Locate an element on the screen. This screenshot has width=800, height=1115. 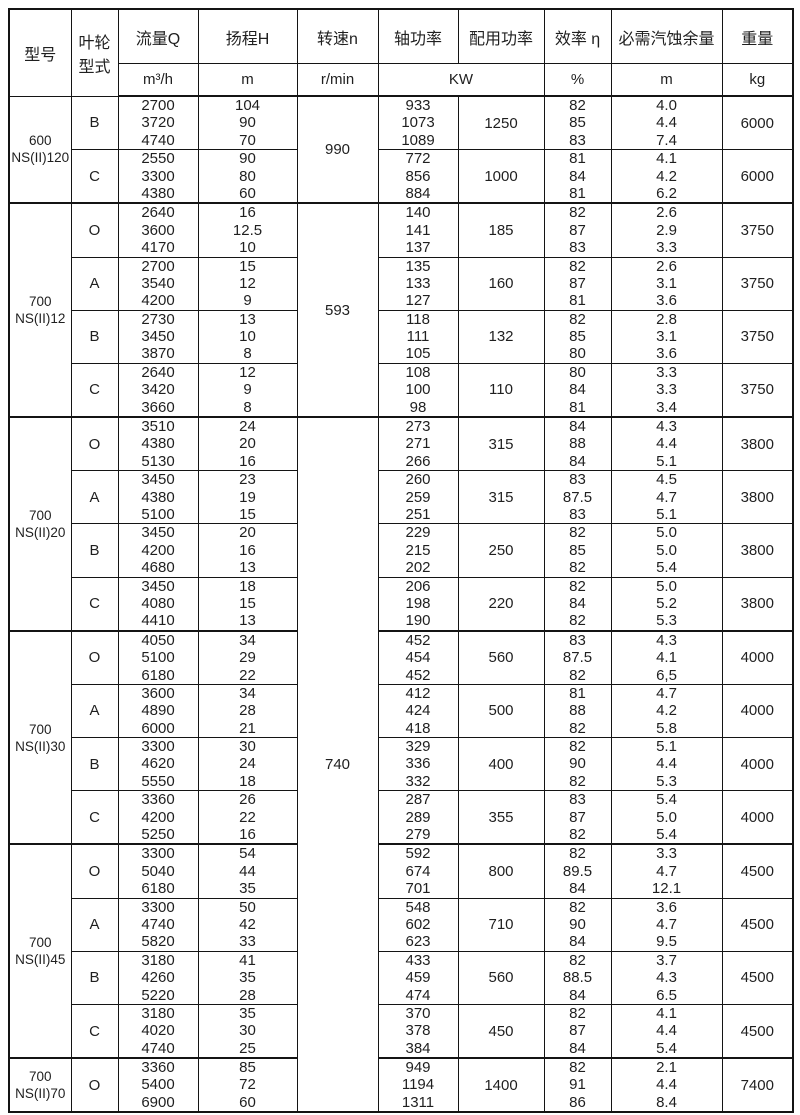
cell-head-value: 20 is located at coordinates (247, 444).